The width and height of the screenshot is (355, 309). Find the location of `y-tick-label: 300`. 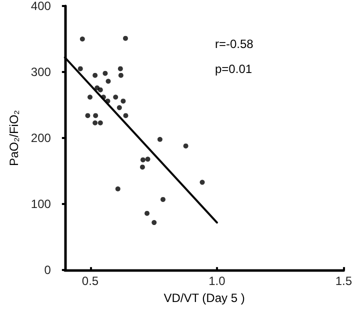

y-tick-label: 300 is located at coordinates (41, 72).